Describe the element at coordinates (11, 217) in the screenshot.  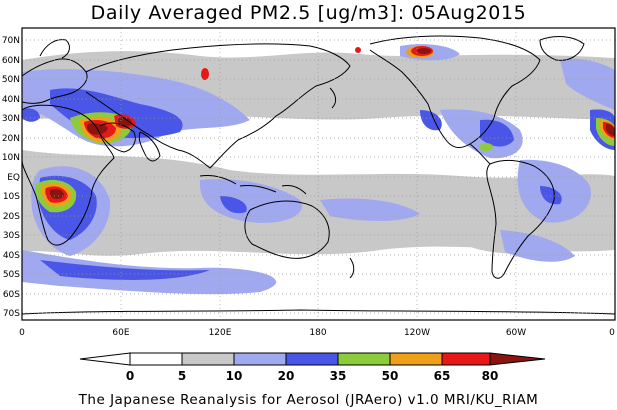
I see `lat-label: 20S` at that location.